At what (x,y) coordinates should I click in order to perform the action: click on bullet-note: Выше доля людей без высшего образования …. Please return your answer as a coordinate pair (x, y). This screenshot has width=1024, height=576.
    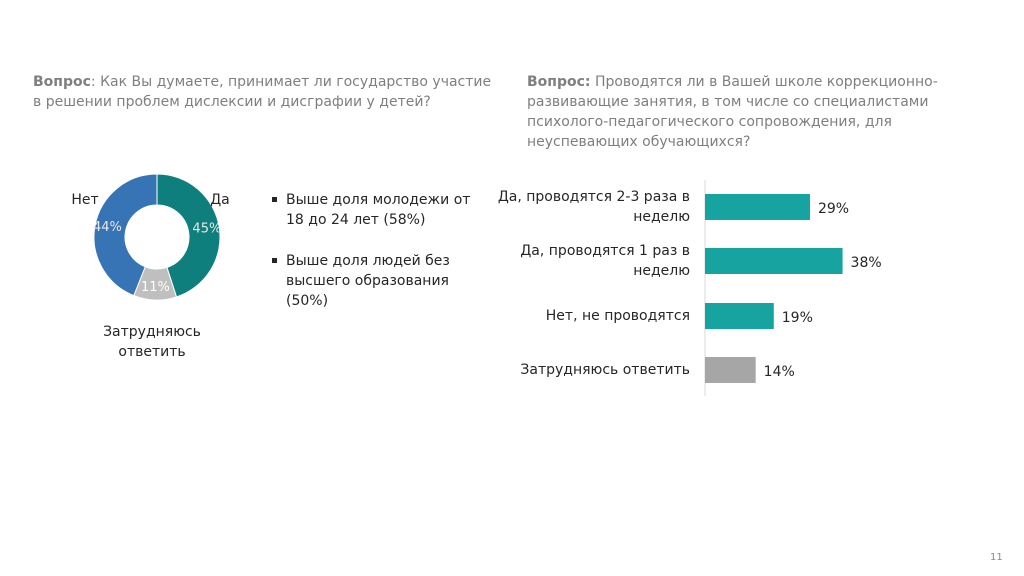
    Looking at the image, I should click on (374, 281).